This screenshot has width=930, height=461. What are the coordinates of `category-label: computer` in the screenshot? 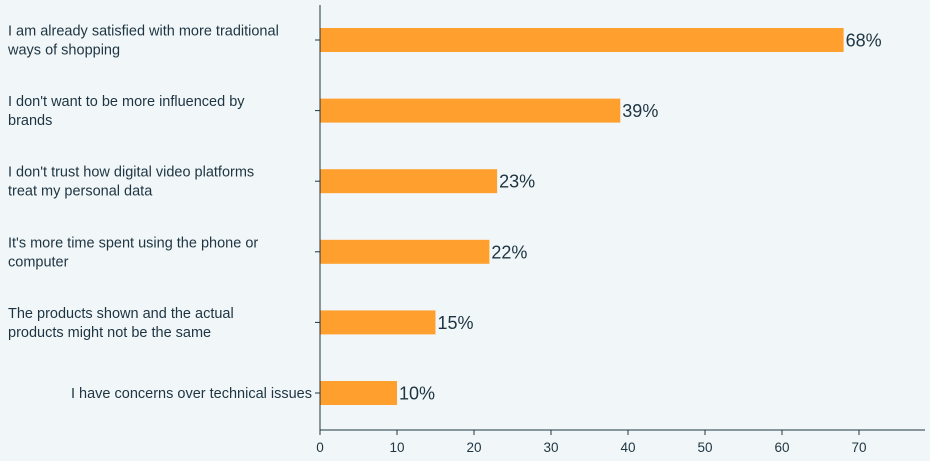 It's located at (38, 262).